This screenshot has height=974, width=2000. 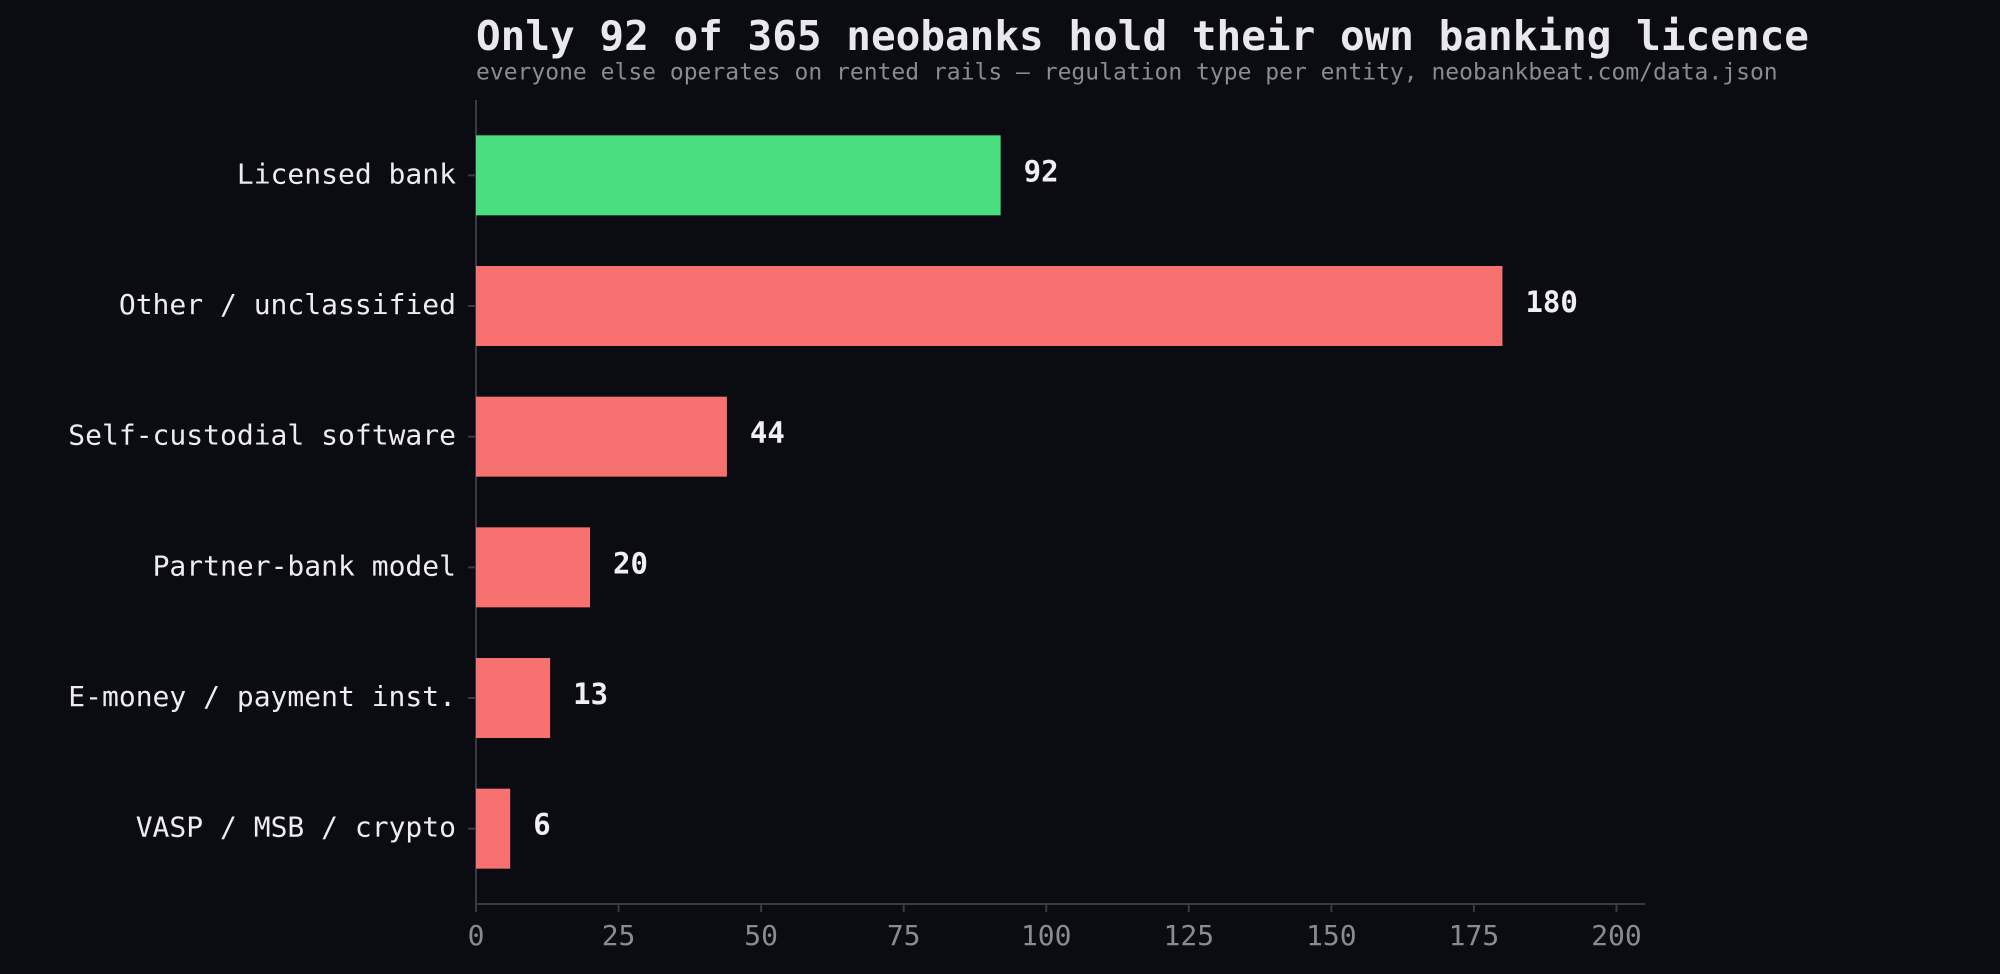 What do you see at coordinates (590, 694) in the screenshot?
I see `value-label: 13` at bounding box center [590, 694].